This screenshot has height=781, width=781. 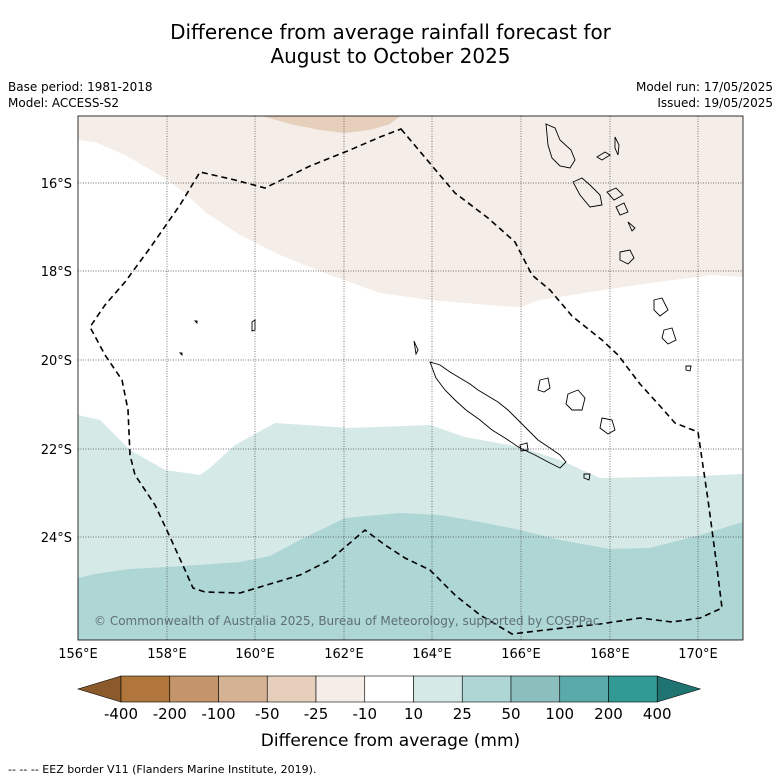 What do you see at coordinates (679, 689) in the screenshot?
I see `colorbar-extension-high` at bounding box center [679, 689].